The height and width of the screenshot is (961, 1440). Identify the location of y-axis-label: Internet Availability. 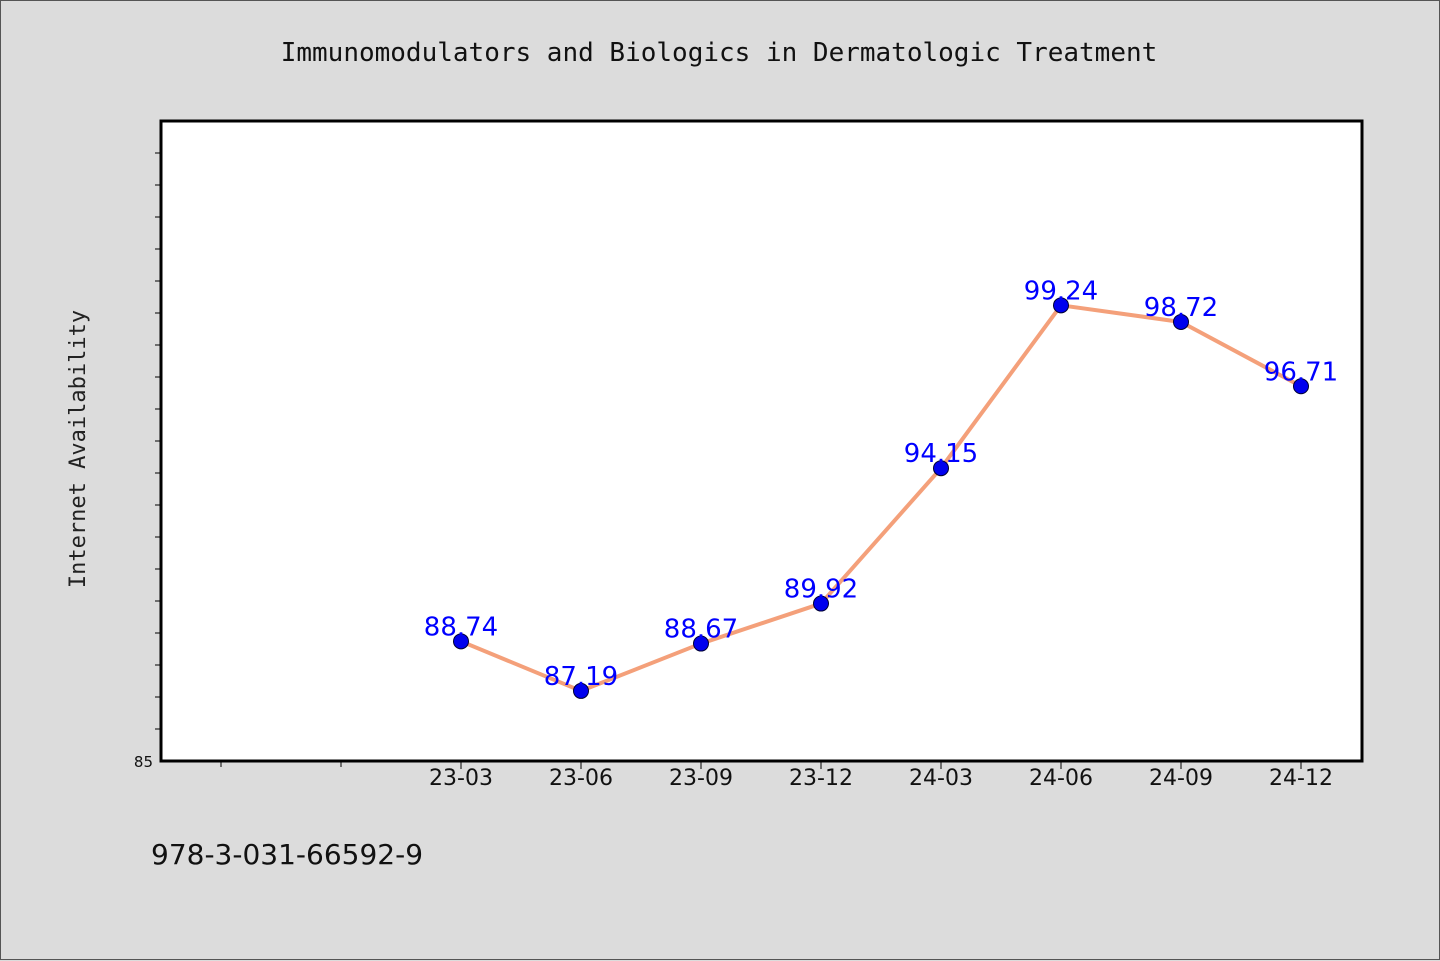
(78, 449).